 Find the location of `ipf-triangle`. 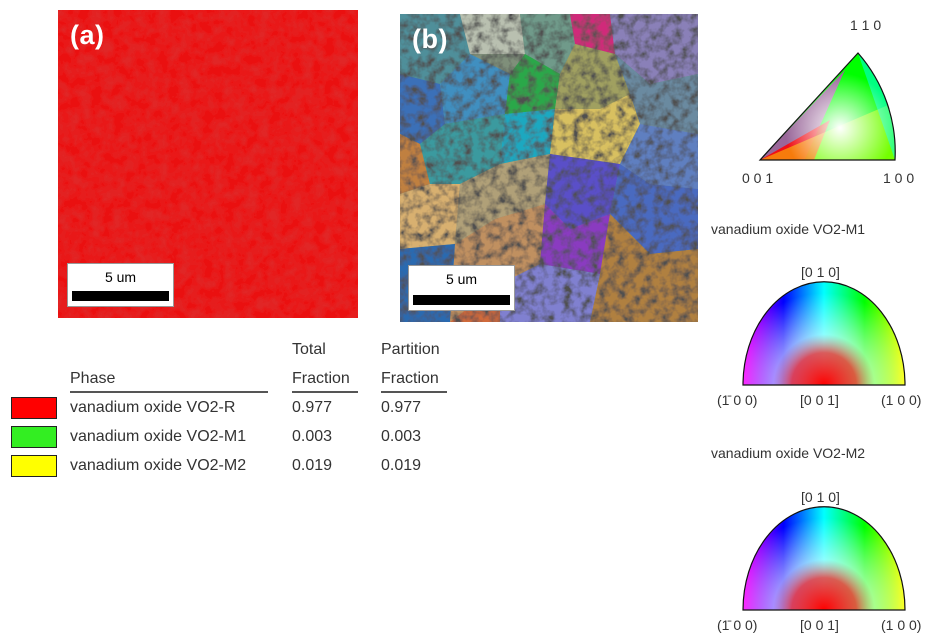

ipf-triangle is located at coordinates (835, 100).